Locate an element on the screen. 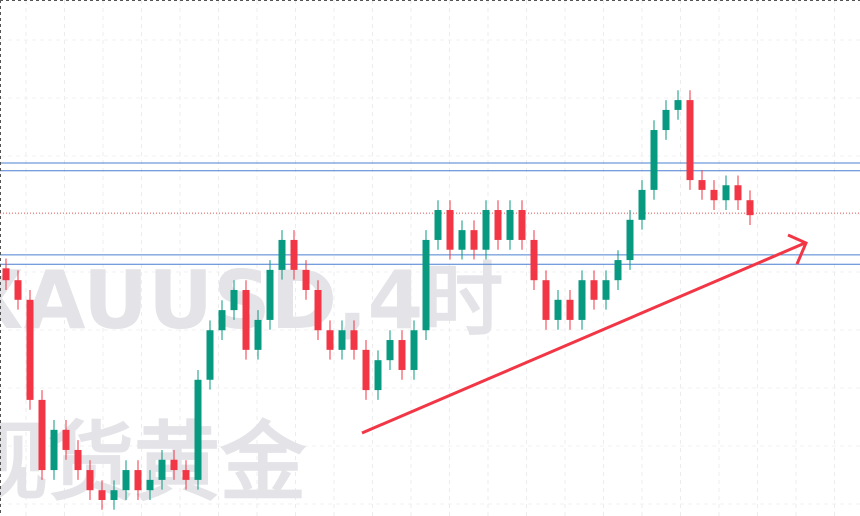  watermark-symbol: XAUUSD,4时 is located at coordinates (251, 300).